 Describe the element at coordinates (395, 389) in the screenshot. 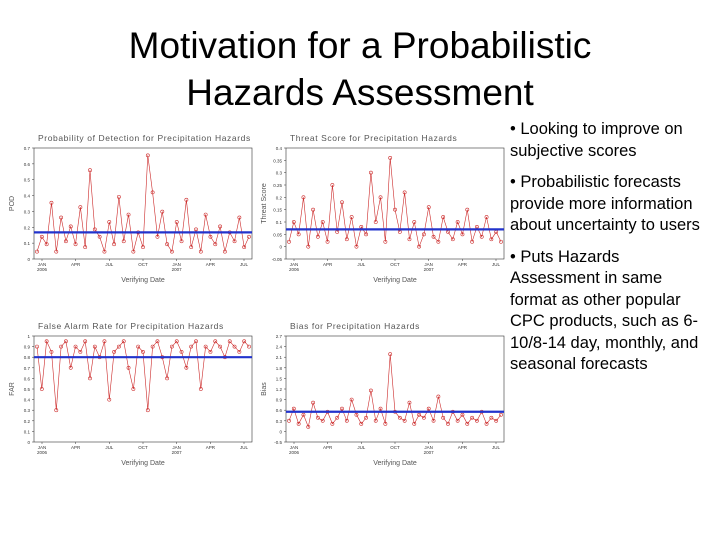

I see `plot-frame` at that location.